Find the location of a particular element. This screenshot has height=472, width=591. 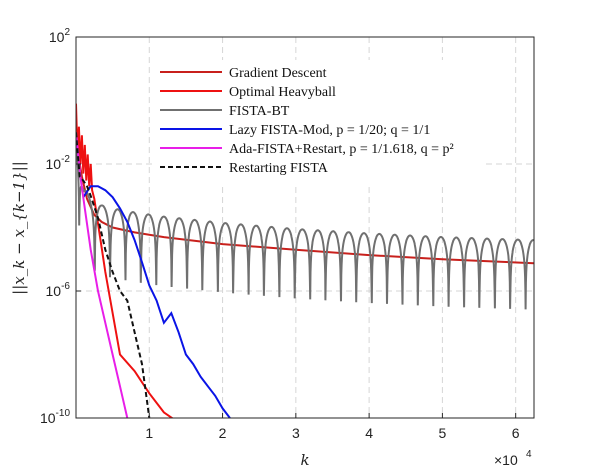

legend-box is located at coordinates (320, 123).